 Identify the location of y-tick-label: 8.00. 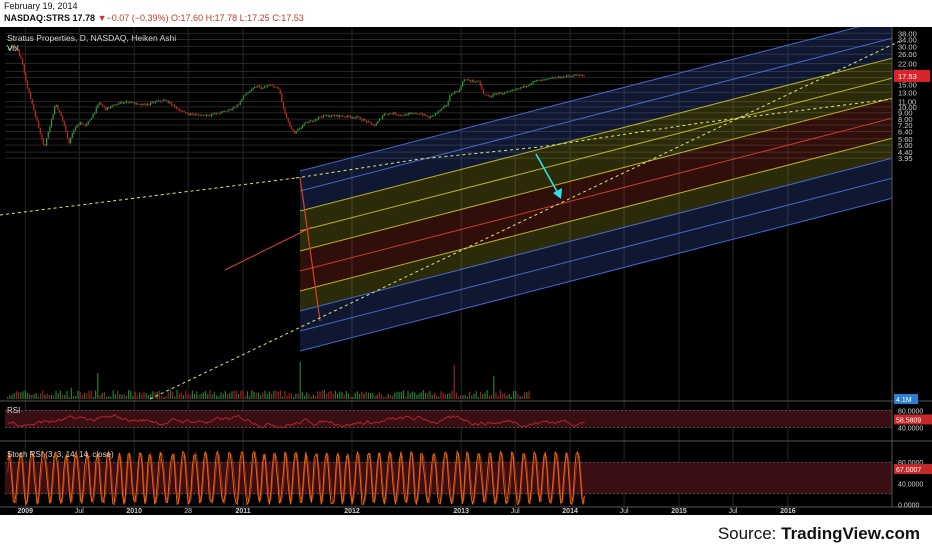
(905, 119).